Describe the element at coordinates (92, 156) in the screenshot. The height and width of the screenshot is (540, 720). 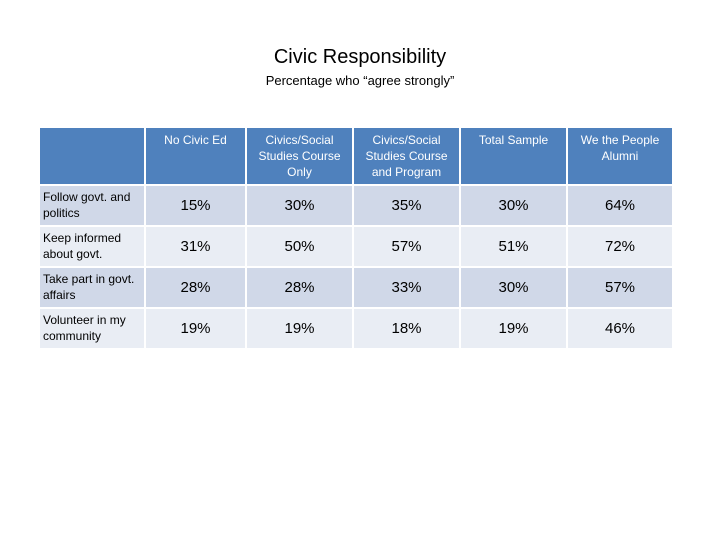
I see `table-corner-cell` at that location.